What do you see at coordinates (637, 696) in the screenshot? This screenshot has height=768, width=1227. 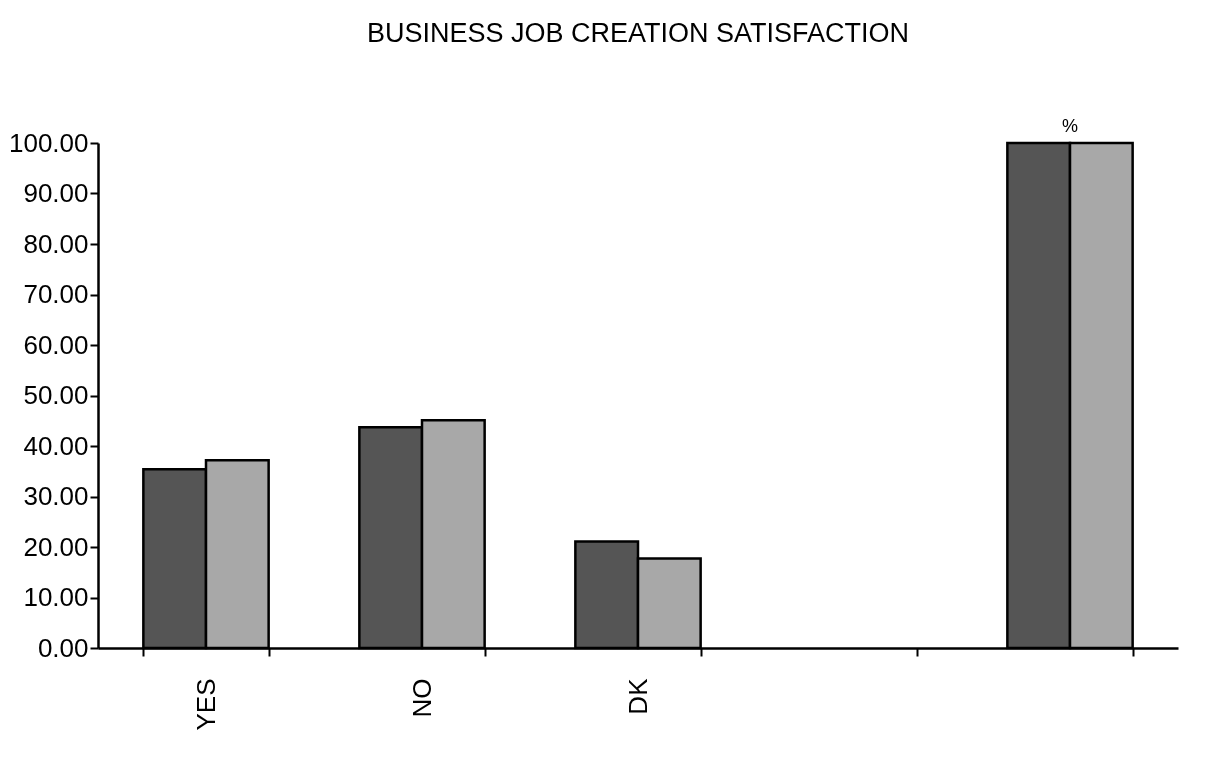 I see `x-tick-label: DK` at bounding box center [637, 696].